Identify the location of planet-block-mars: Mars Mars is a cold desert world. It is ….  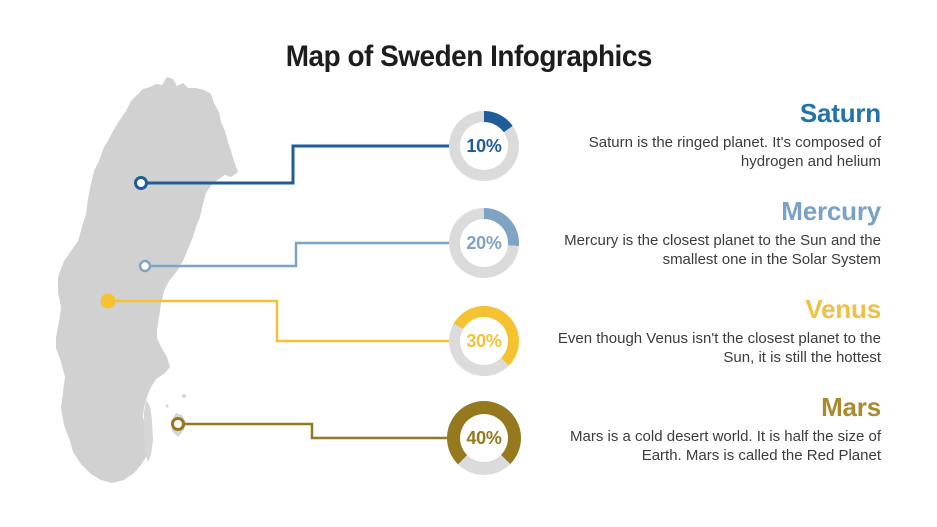
(706, 429).